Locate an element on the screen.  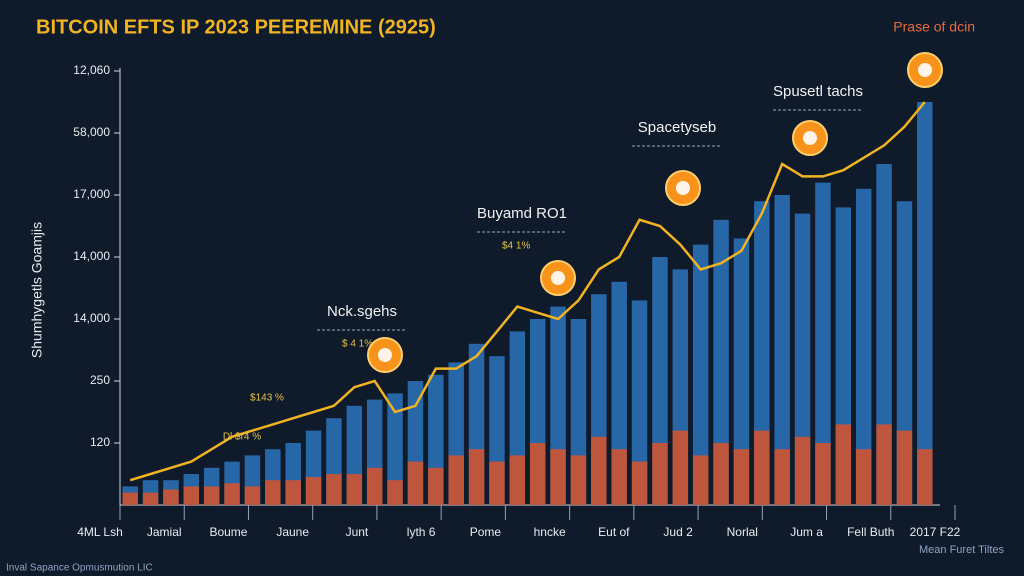
annotation: Nck.sgehs is located at coordinates (362, 311).